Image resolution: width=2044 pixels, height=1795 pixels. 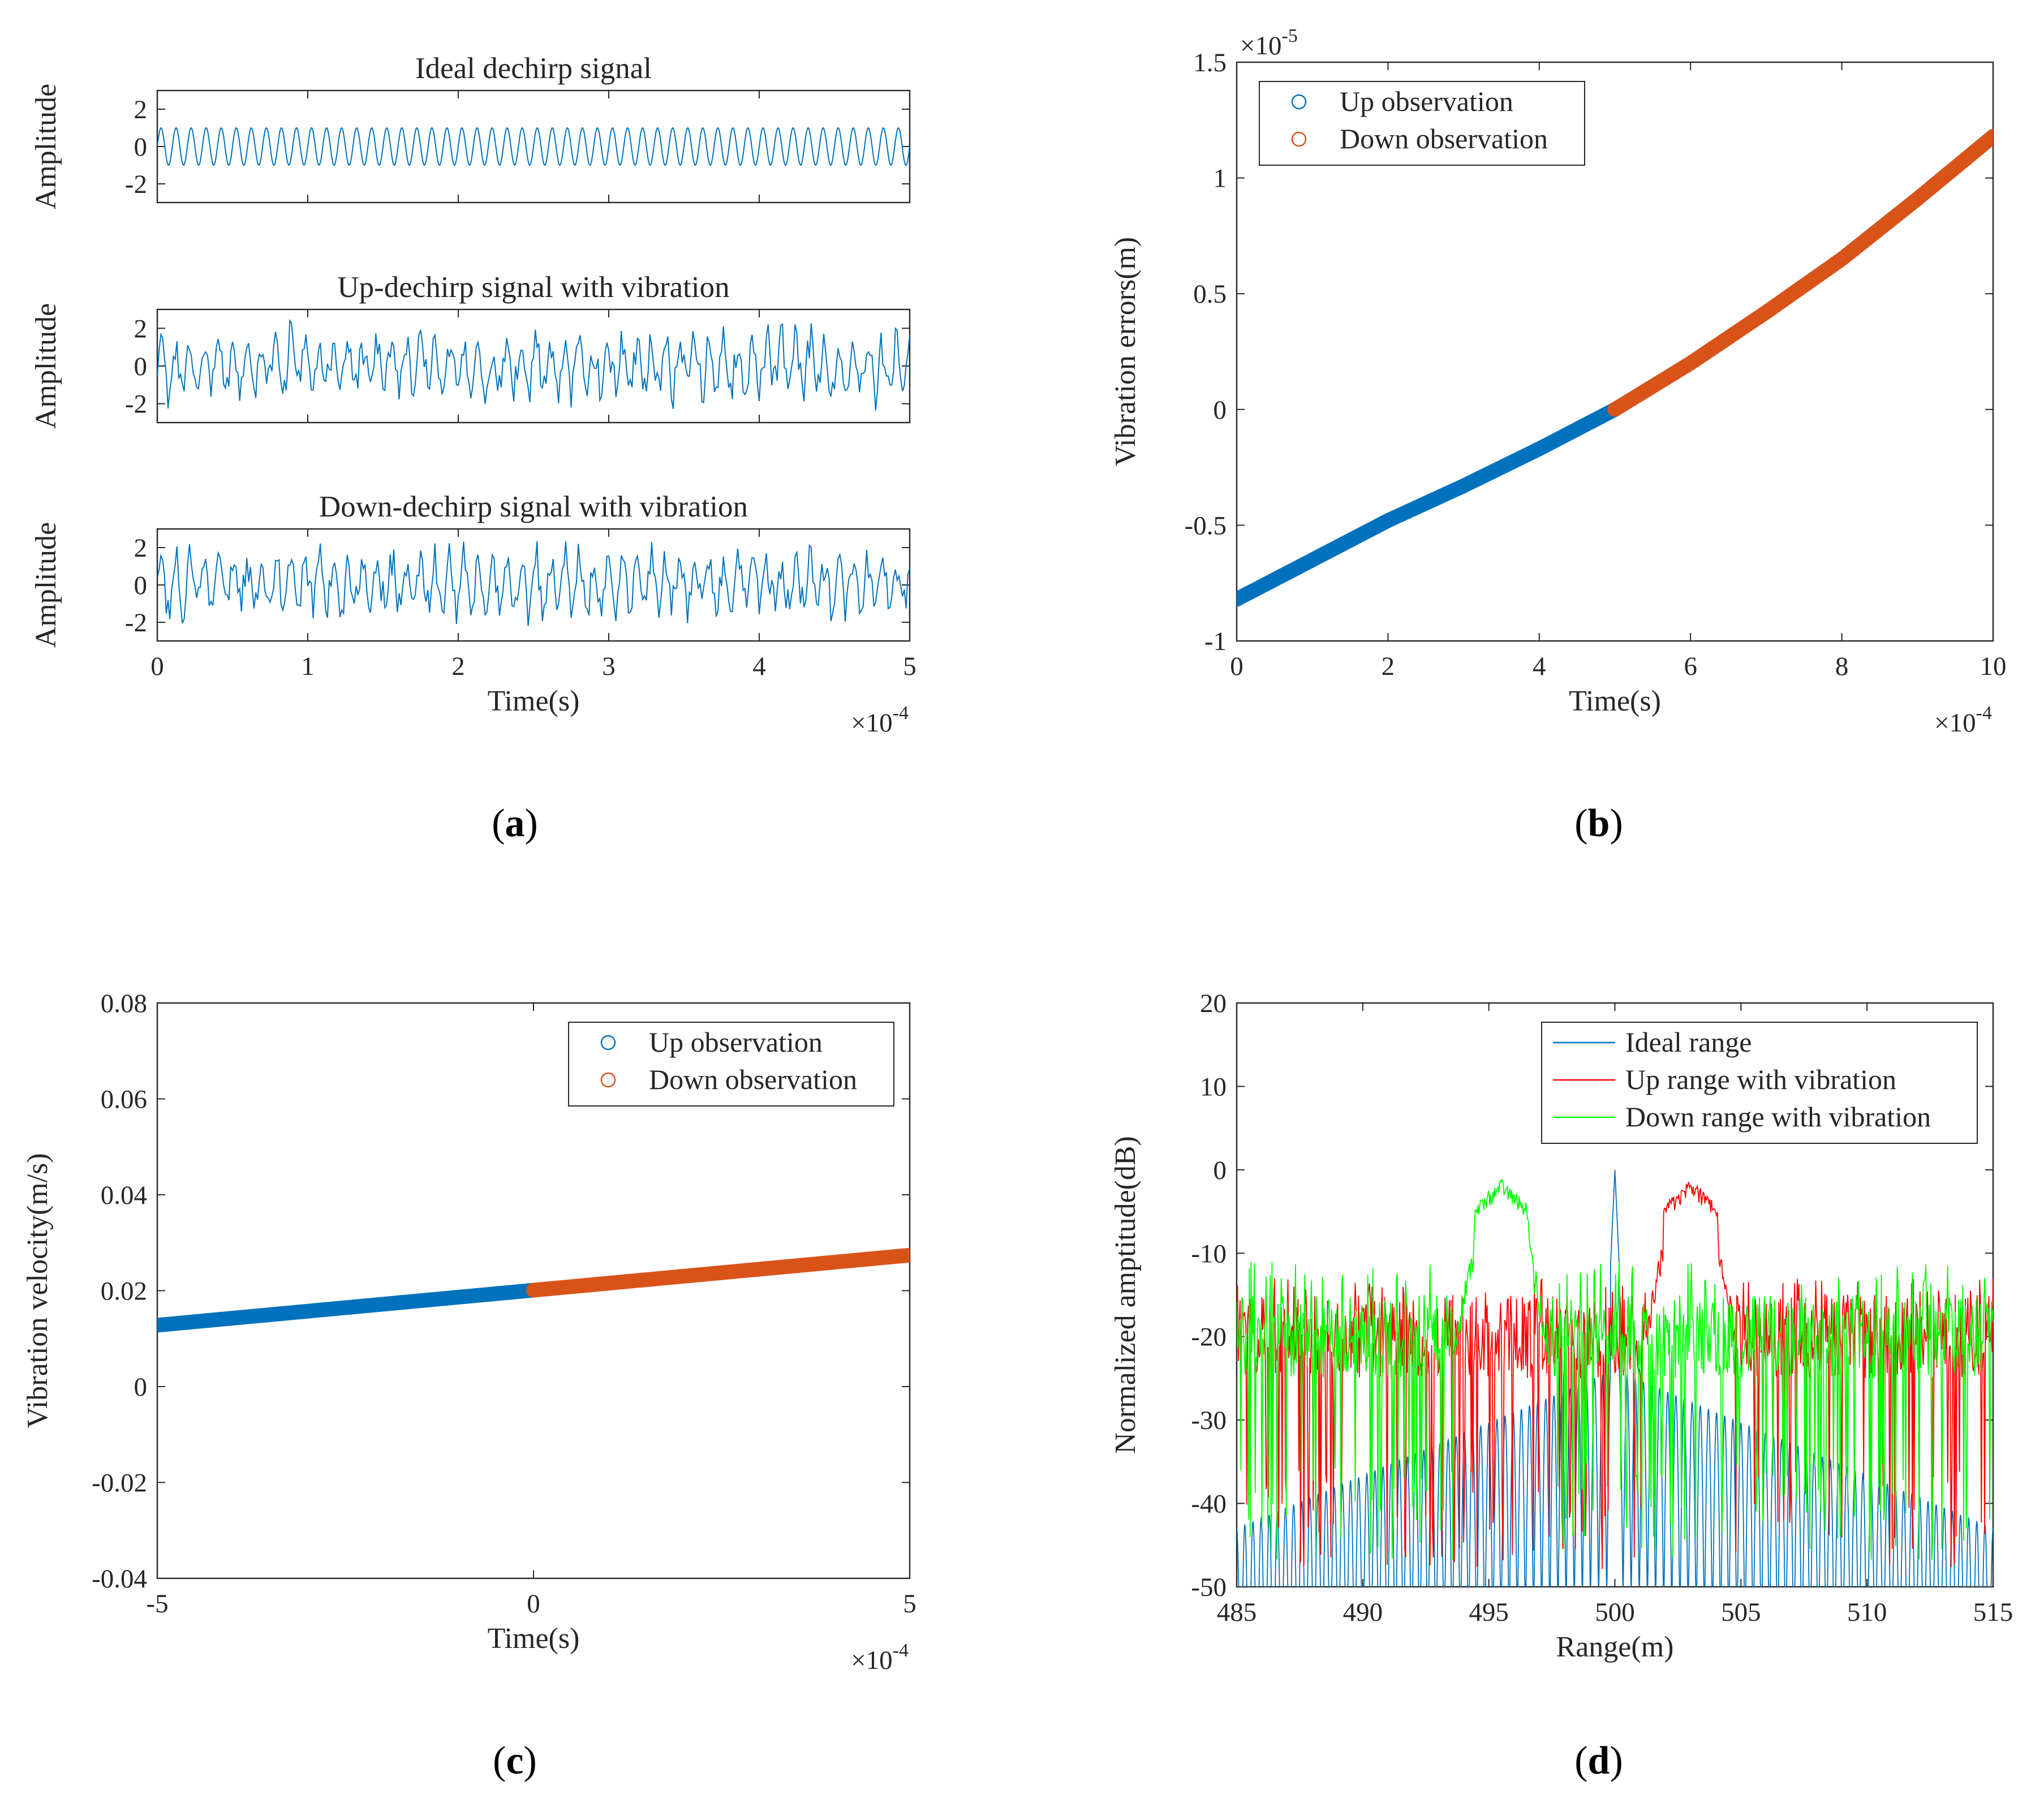 What do you see at coordinates (141, 1387) in the screenshot?
I see `ytick-label-c: 0` at bounding box center [141, 1387].